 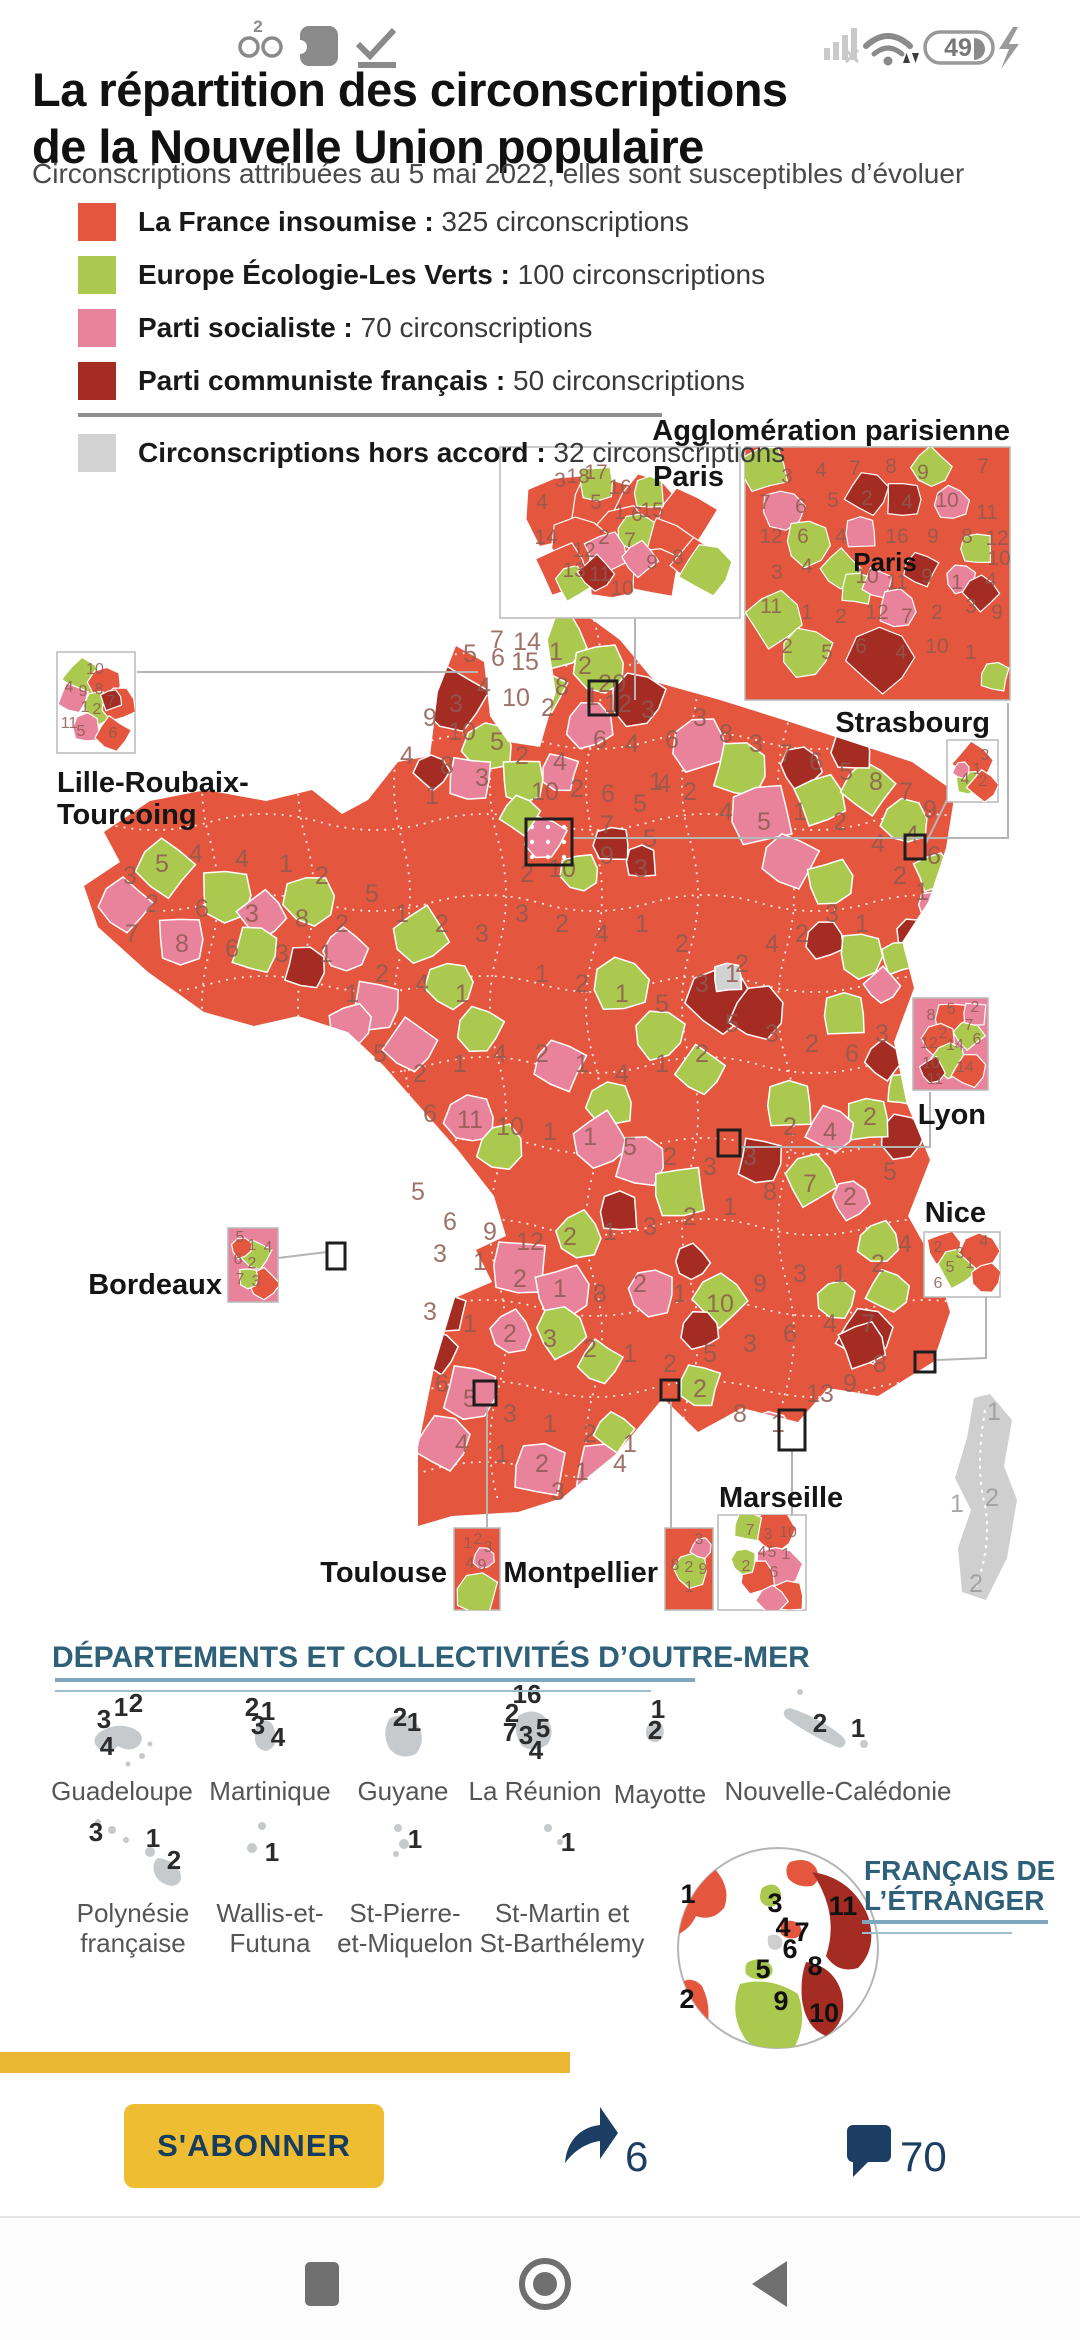 What do you see at coordinates (952, 1115) in the screenshot?
I see `inset-label-lyon: Lyon` at bounding box center [952, 1115].